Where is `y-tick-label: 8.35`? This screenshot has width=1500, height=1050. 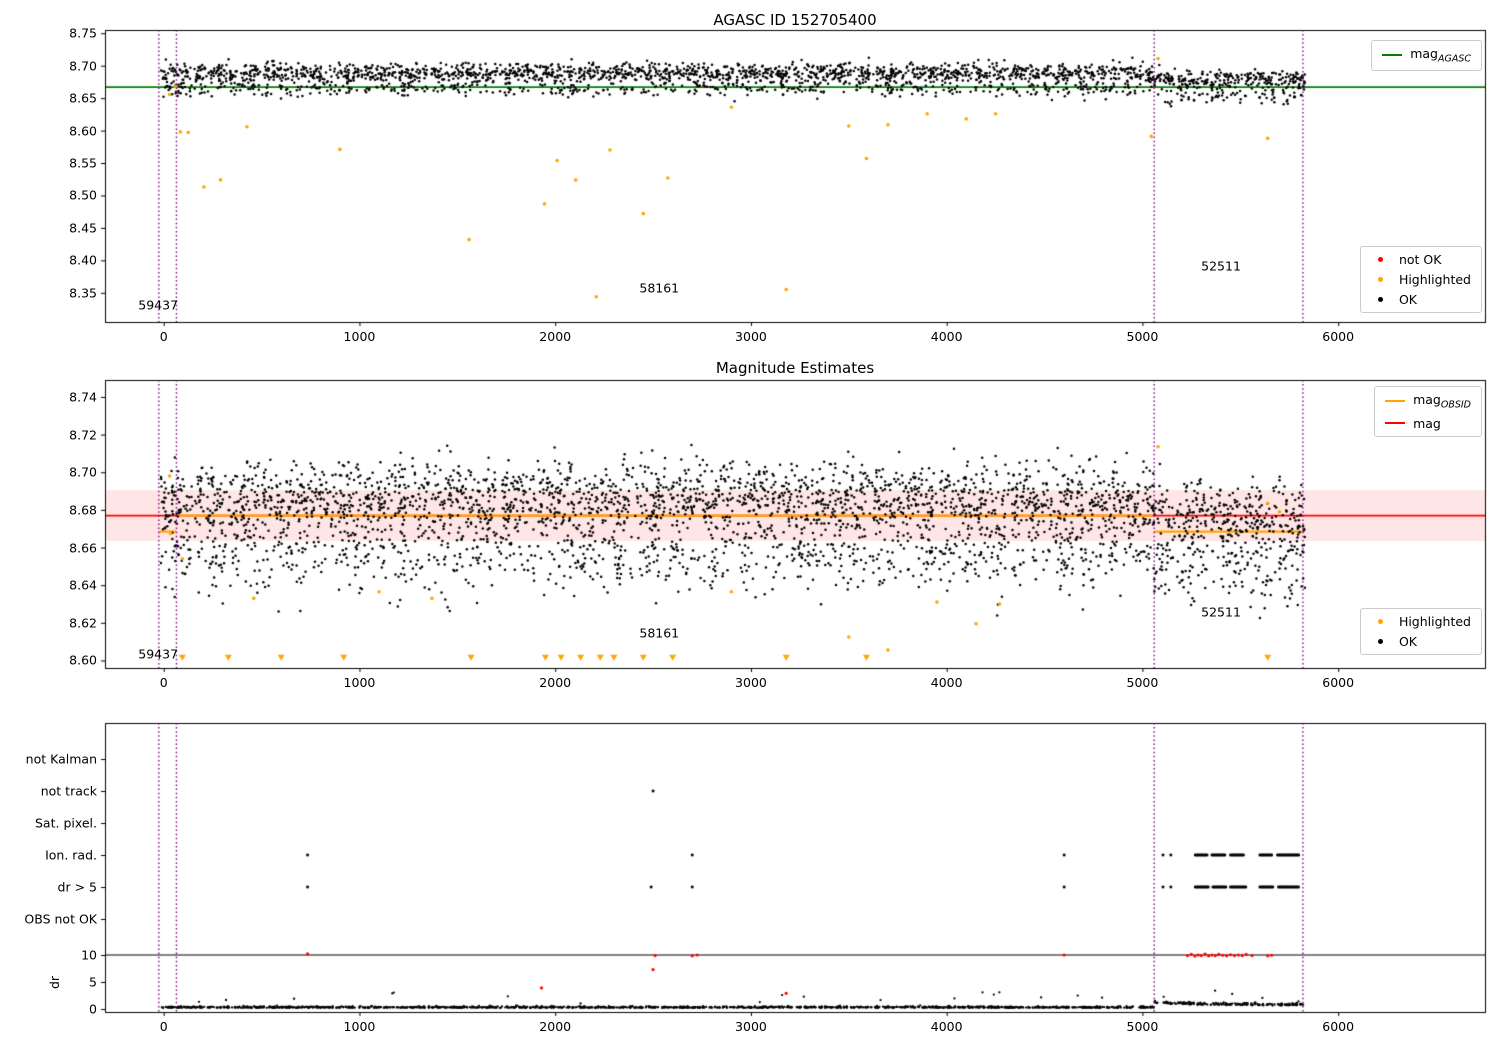 y-tick-label: 8.35 is located at coordinates (83, 293).